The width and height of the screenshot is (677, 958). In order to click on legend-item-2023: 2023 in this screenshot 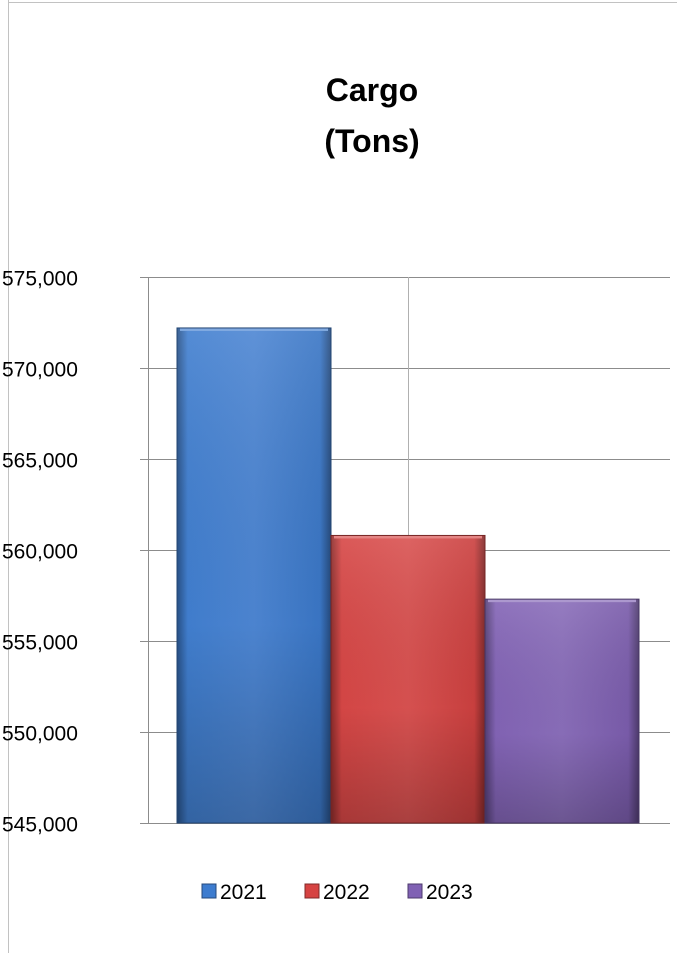, I will do `click(440, 892)`.